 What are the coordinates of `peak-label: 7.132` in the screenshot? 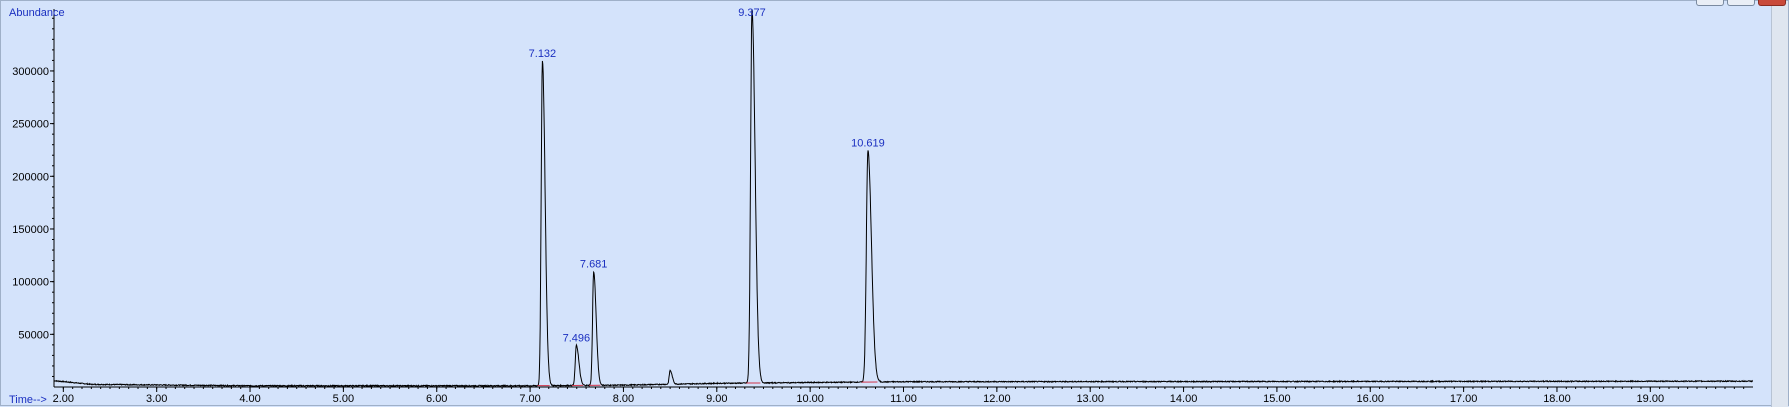 It's located at (543, 54).